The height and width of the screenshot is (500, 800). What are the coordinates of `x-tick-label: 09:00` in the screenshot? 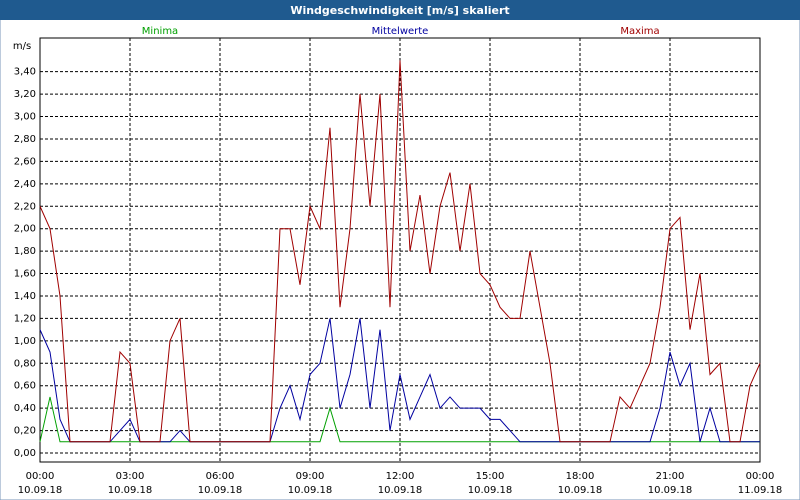 It's located at (310, 476).